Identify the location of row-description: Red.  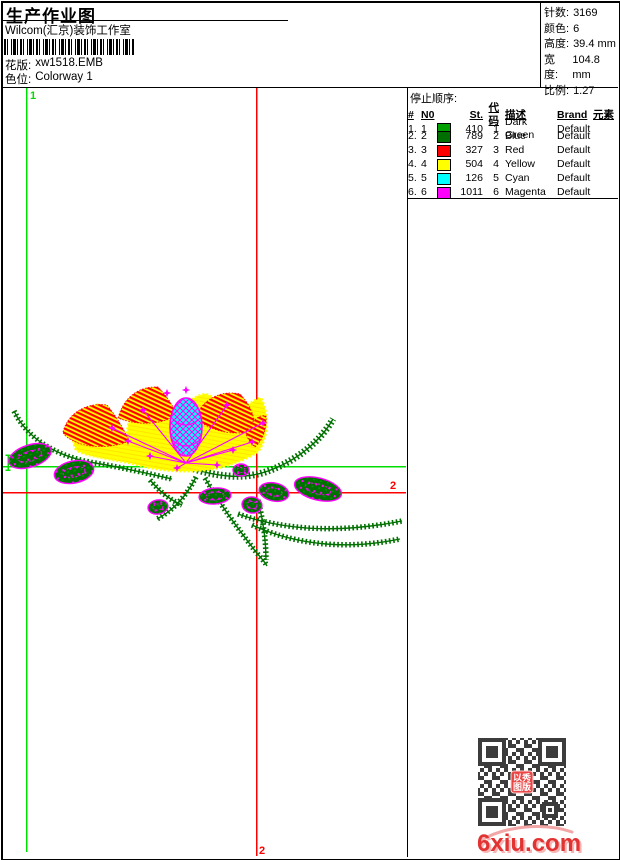
(515, 150).